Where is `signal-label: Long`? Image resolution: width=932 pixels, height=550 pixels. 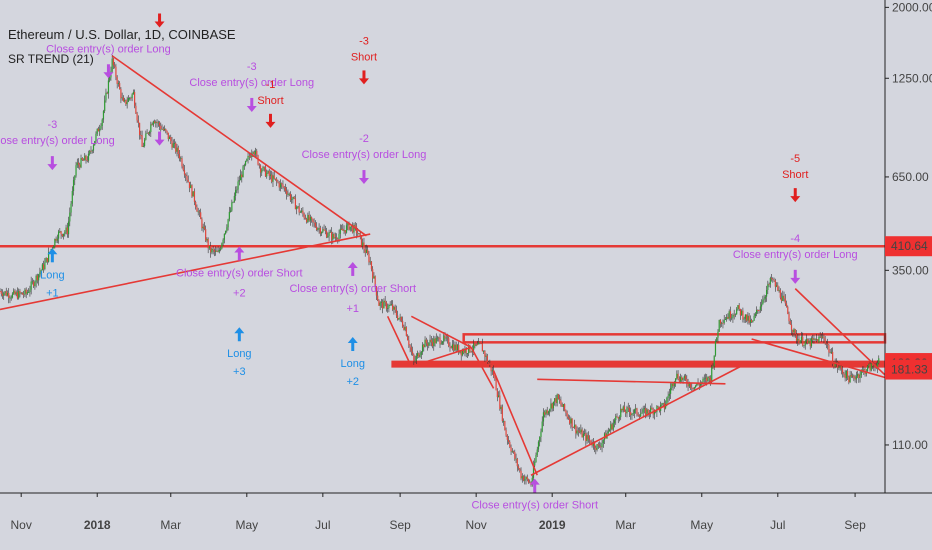 signal-label: Long is located at coordinates (353, 364).